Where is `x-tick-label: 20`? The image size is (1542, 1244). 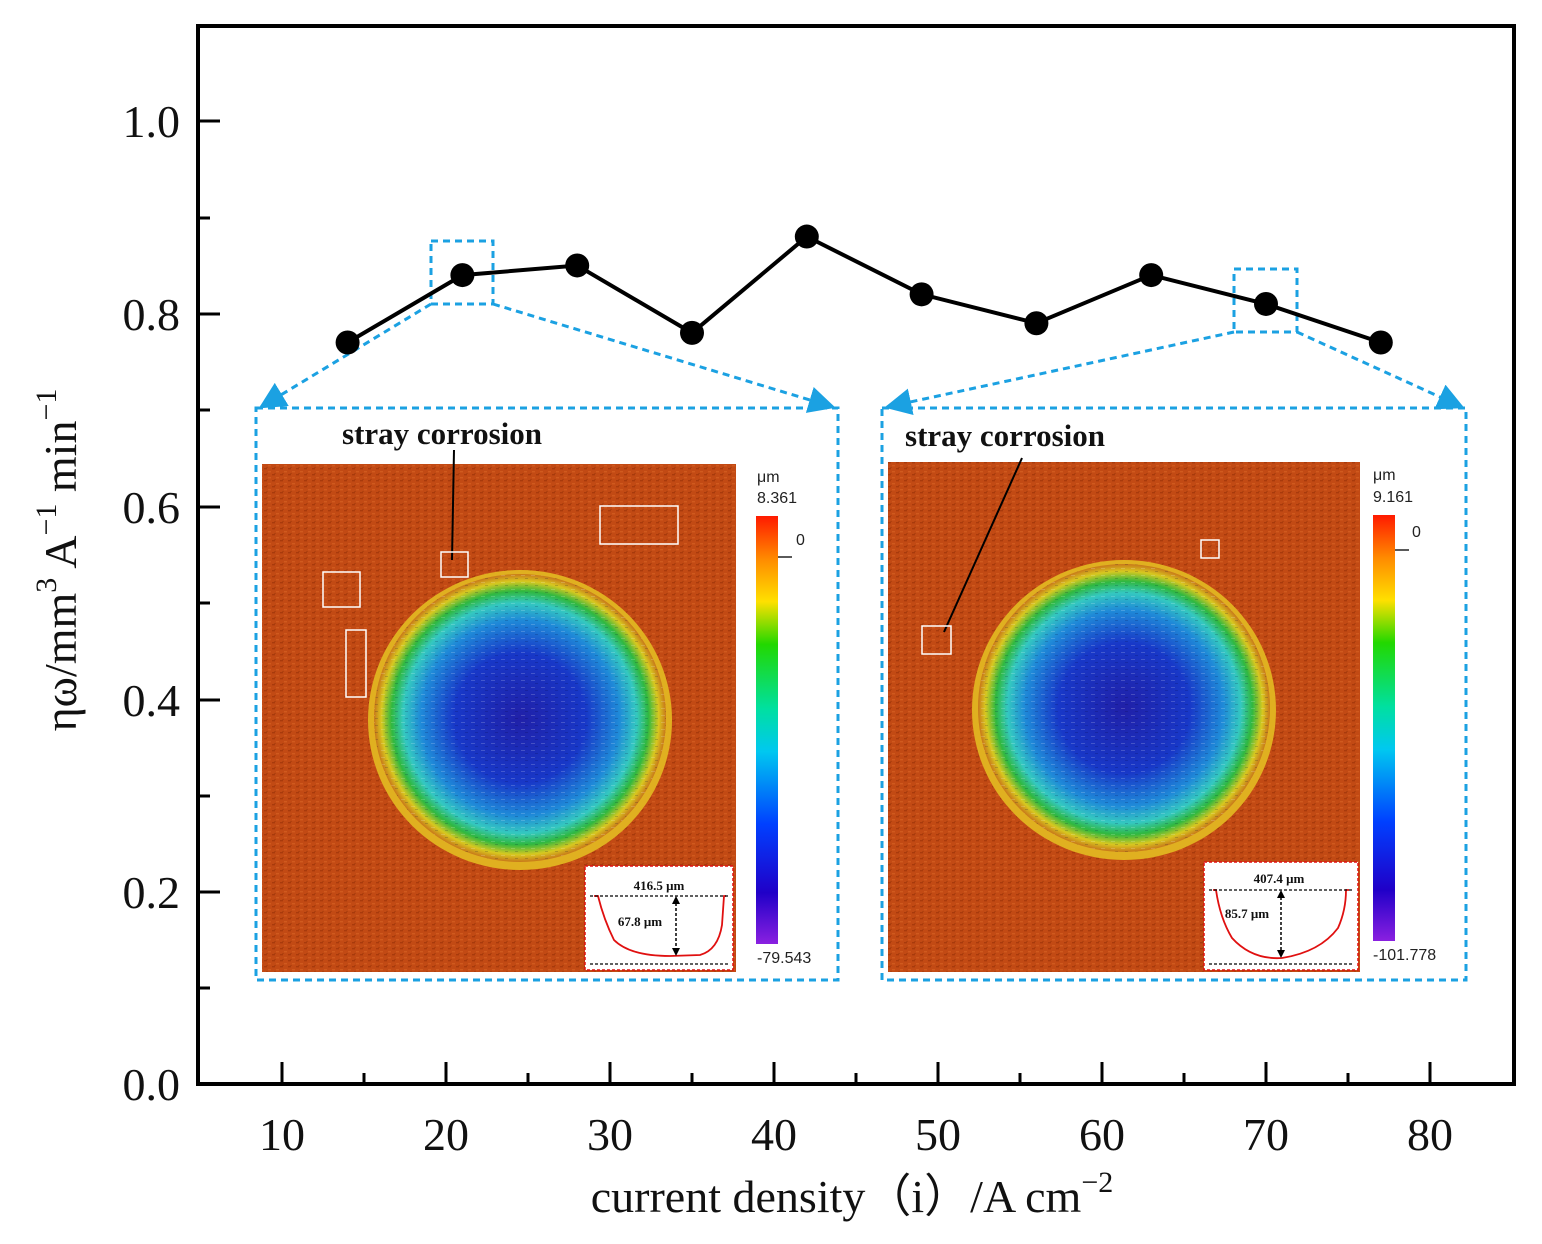
x-tick-label: 20 is located at coordinates (446, 1134).